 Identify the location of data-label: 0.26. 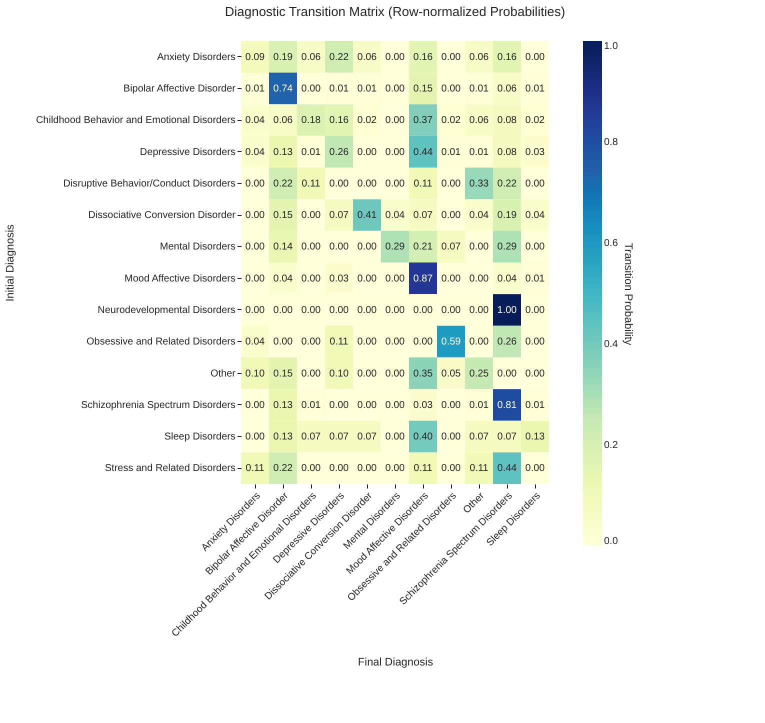
(507, 342).